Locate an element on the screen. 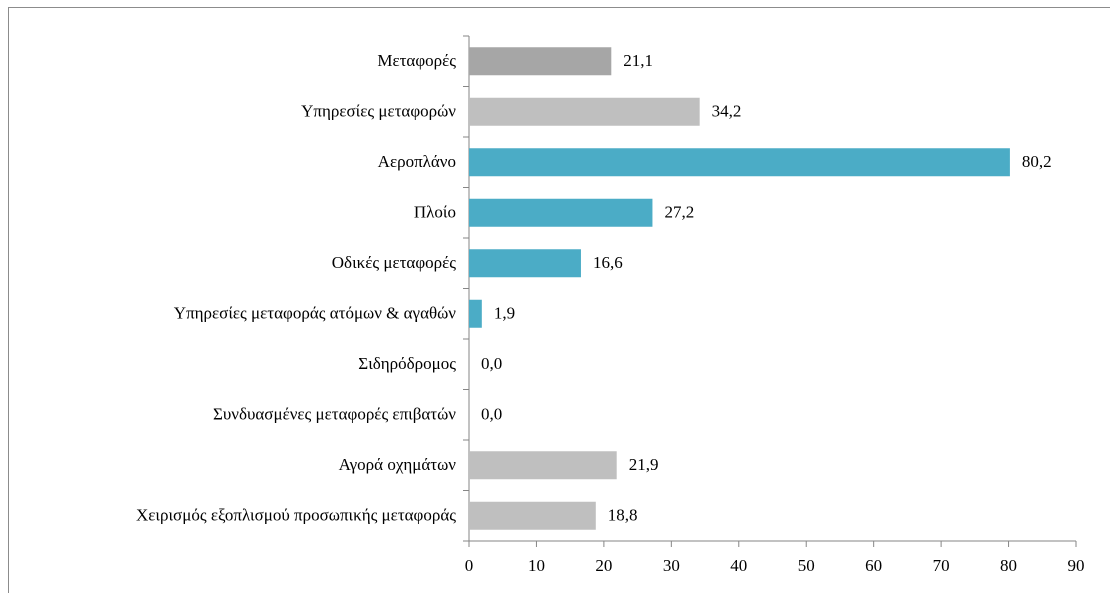  y-tick-label: Αεροπλάνο is located at coordinates (417, 161).